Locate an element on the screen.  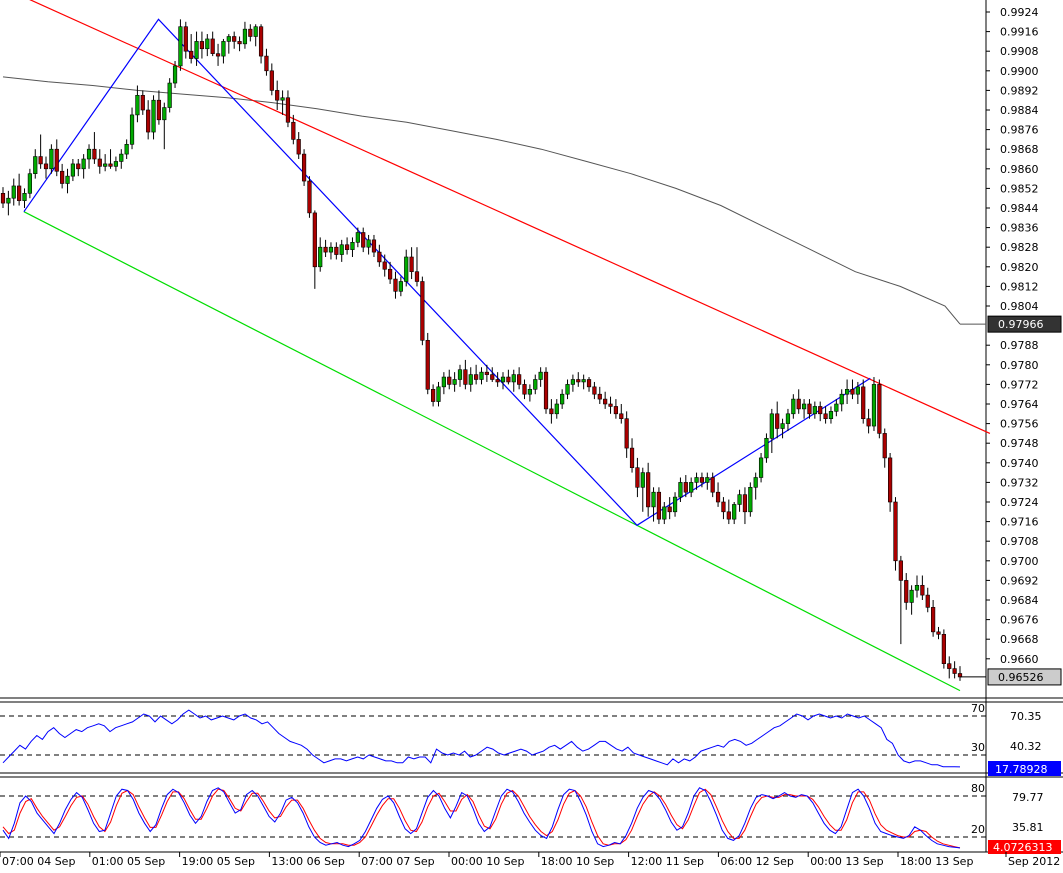
price-tick-label: 0.9892 is located at coordinates (1019, 90).